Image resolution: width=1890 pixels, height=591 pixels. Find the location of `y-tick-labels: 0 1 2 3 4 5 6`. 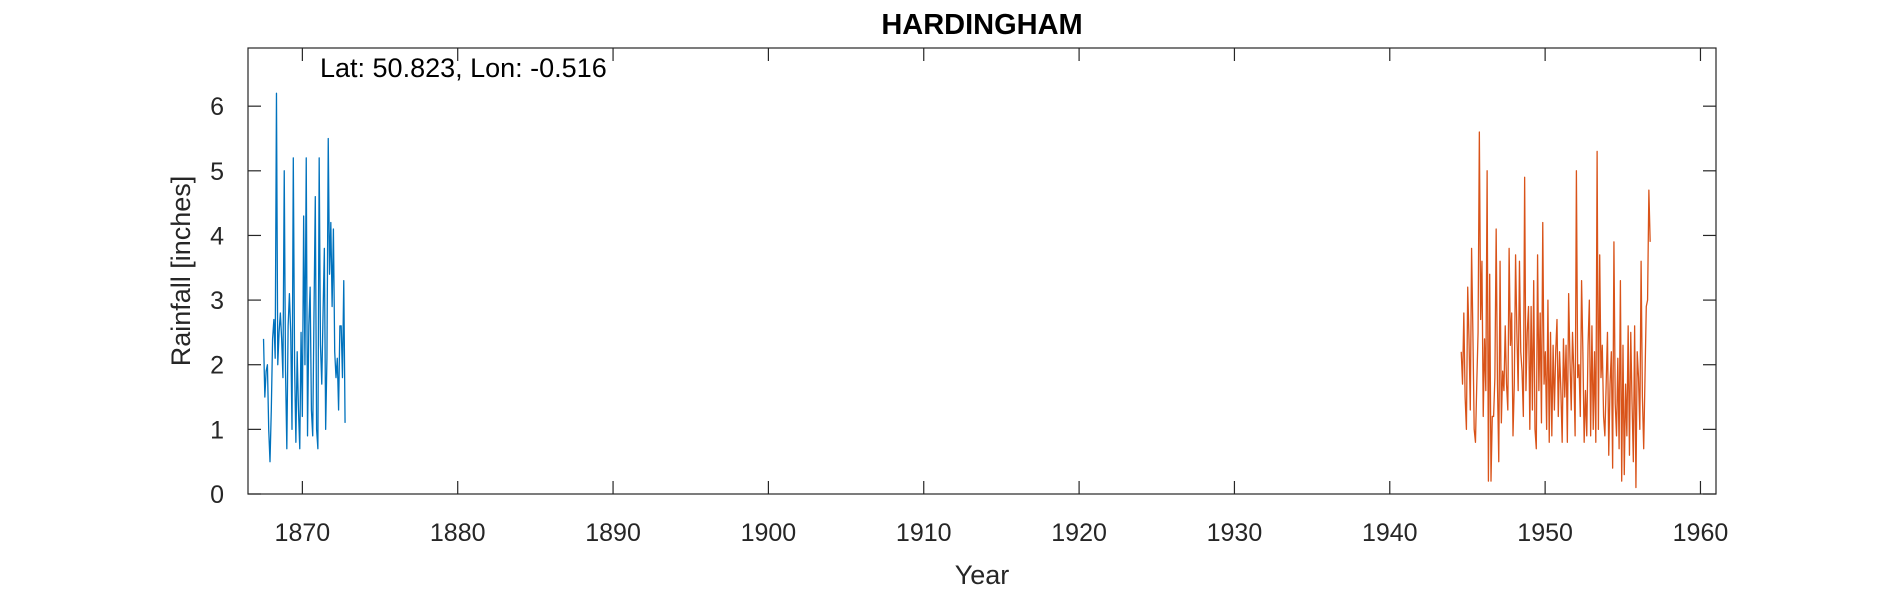

y-tick-labels: 0 1 2 3 4 5 6 is located at coordinates (217, 301).